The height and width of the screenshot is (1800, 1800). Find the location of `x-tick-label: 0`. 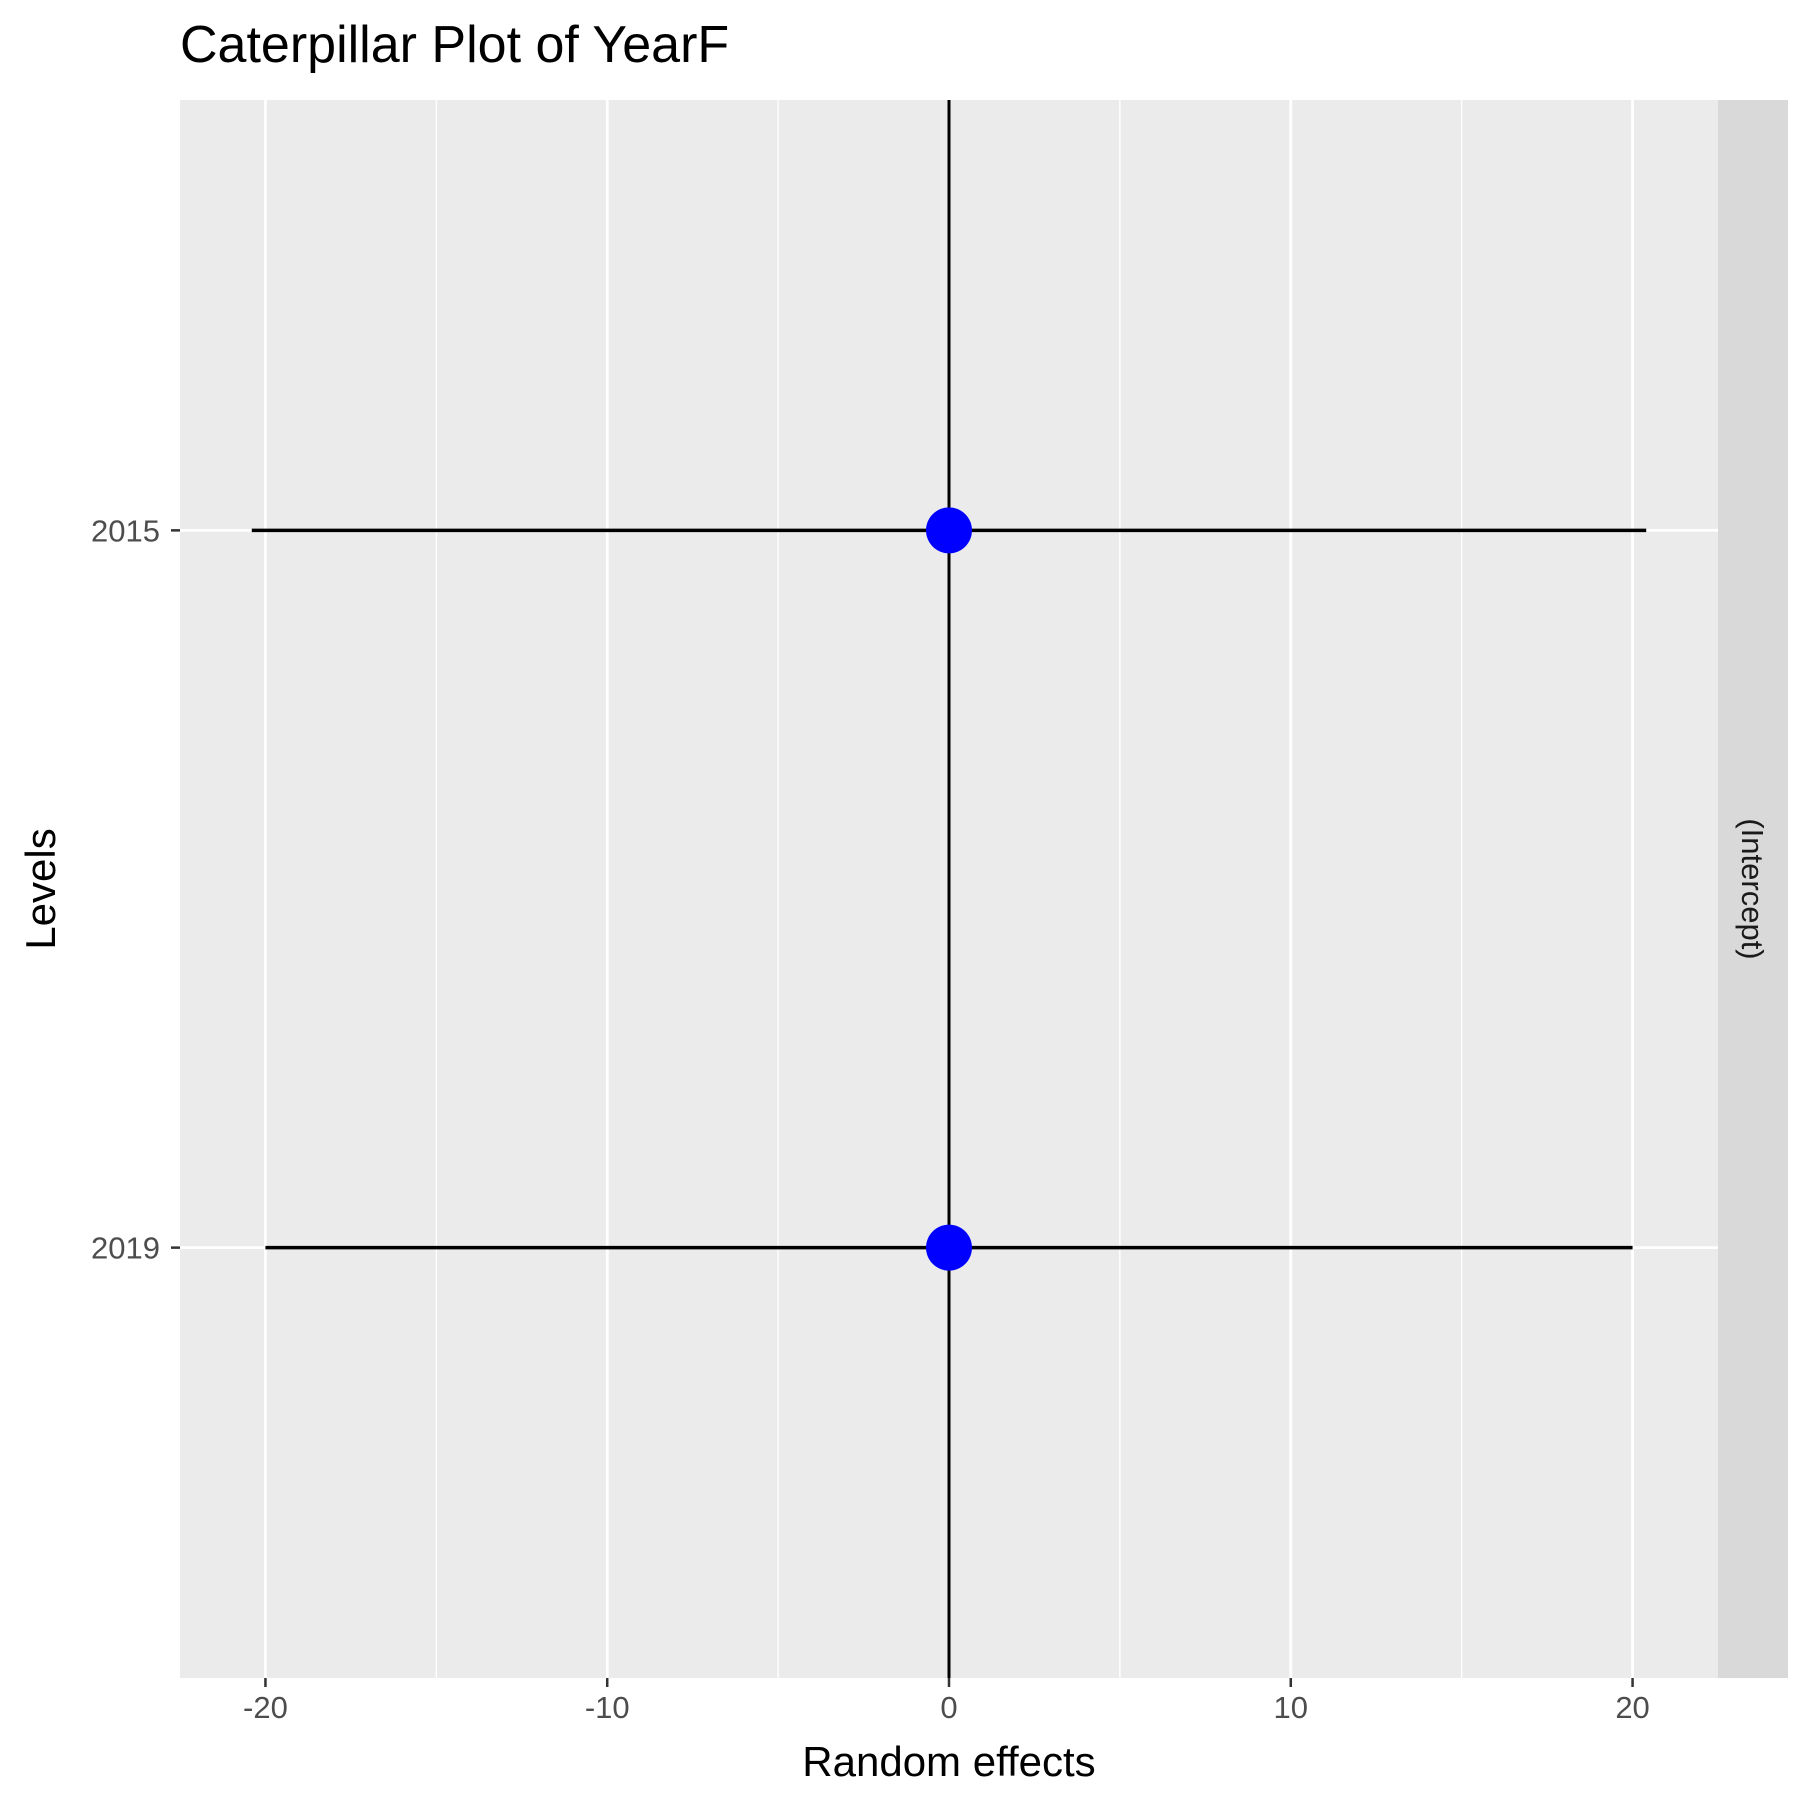

x-tick-label: 0 is located at coordinates (948, 1707).